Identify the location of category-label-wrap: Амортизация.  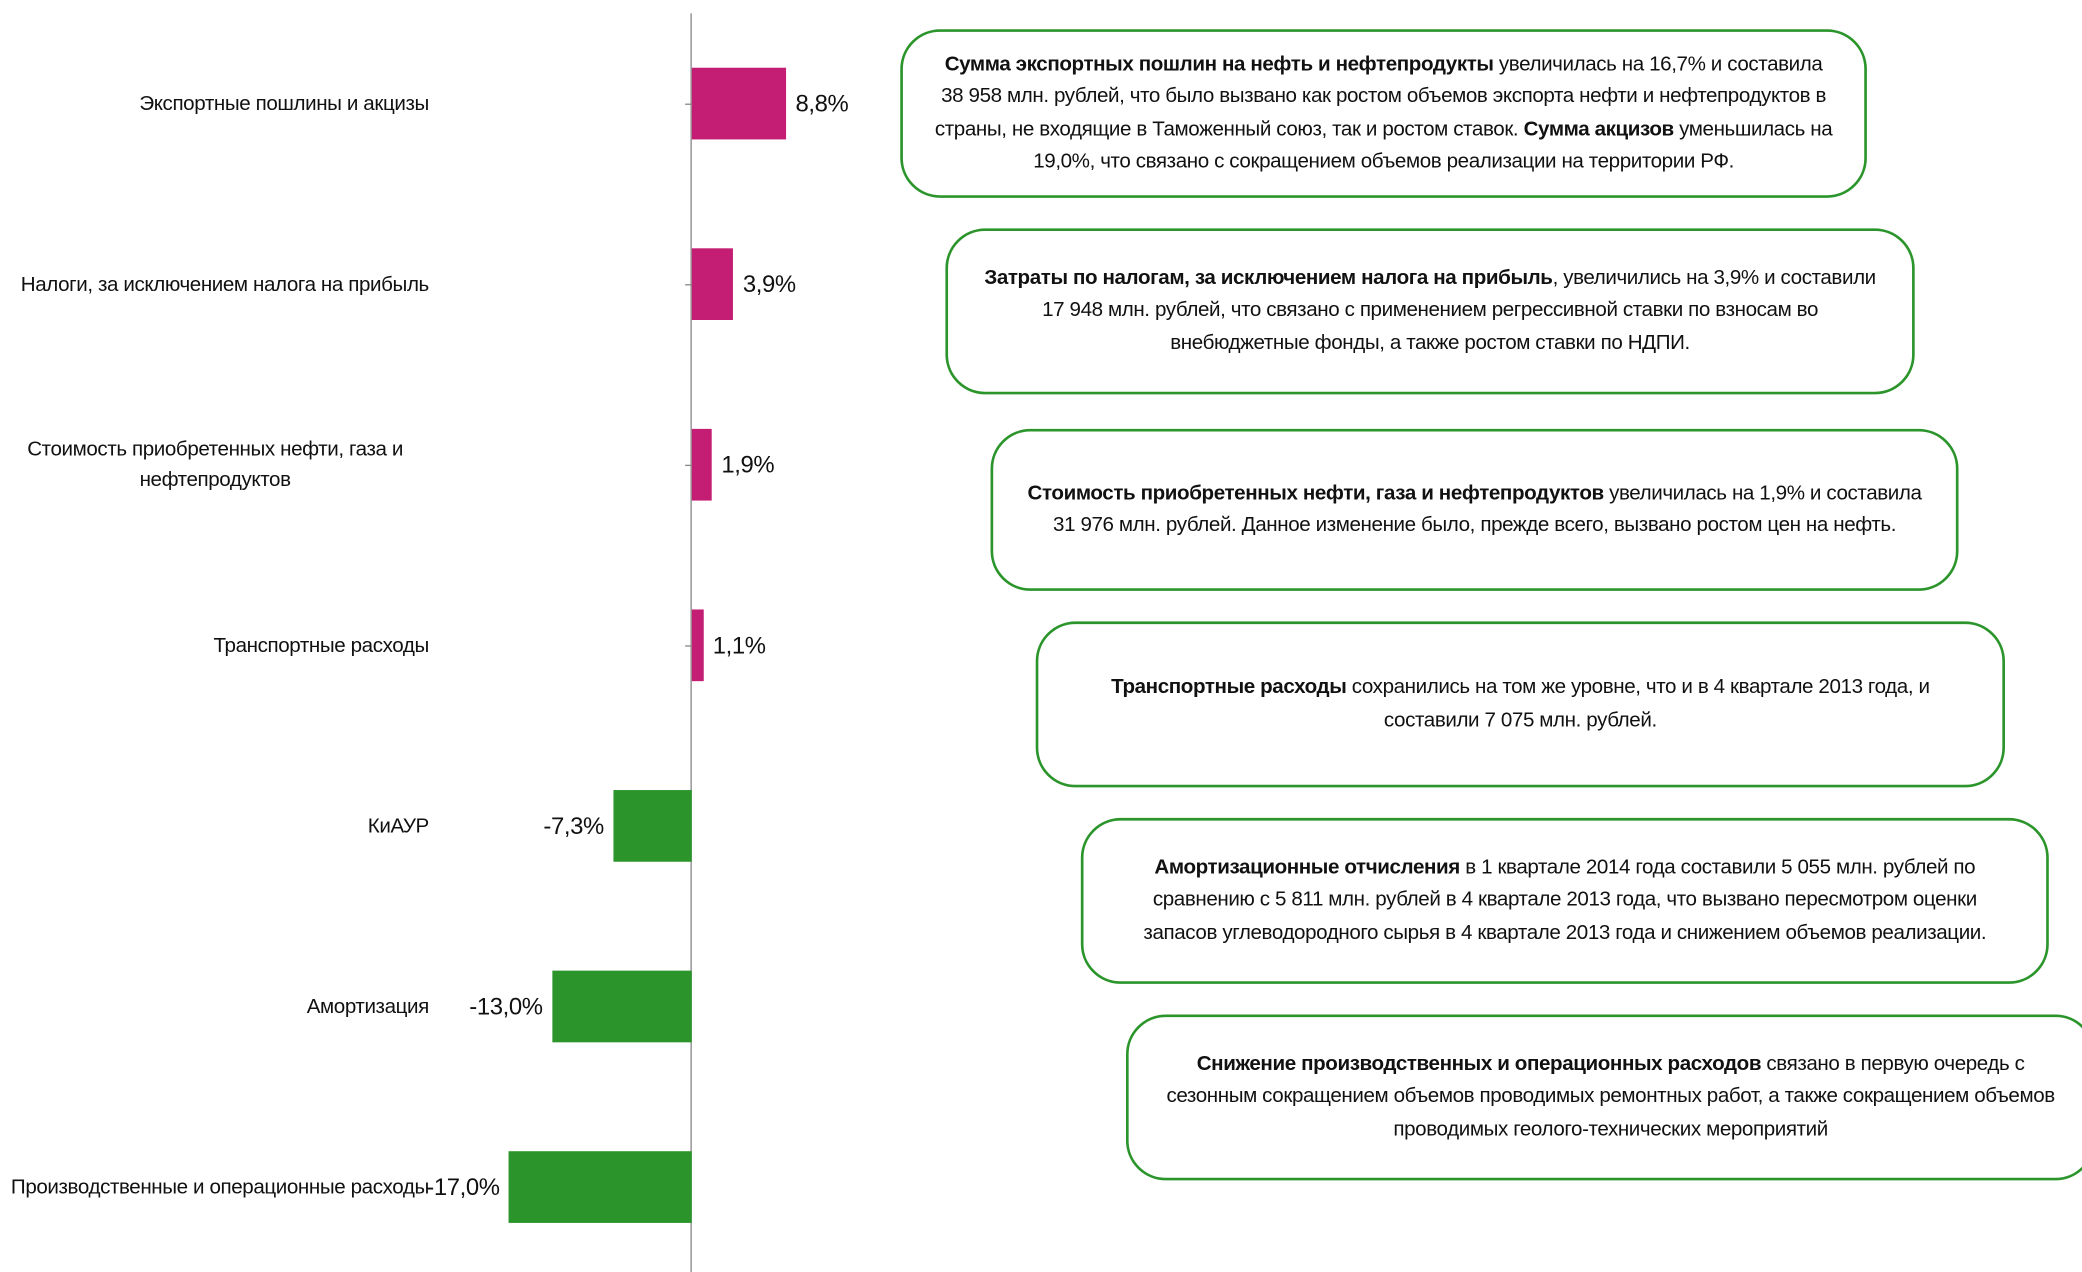
(368, 1007).